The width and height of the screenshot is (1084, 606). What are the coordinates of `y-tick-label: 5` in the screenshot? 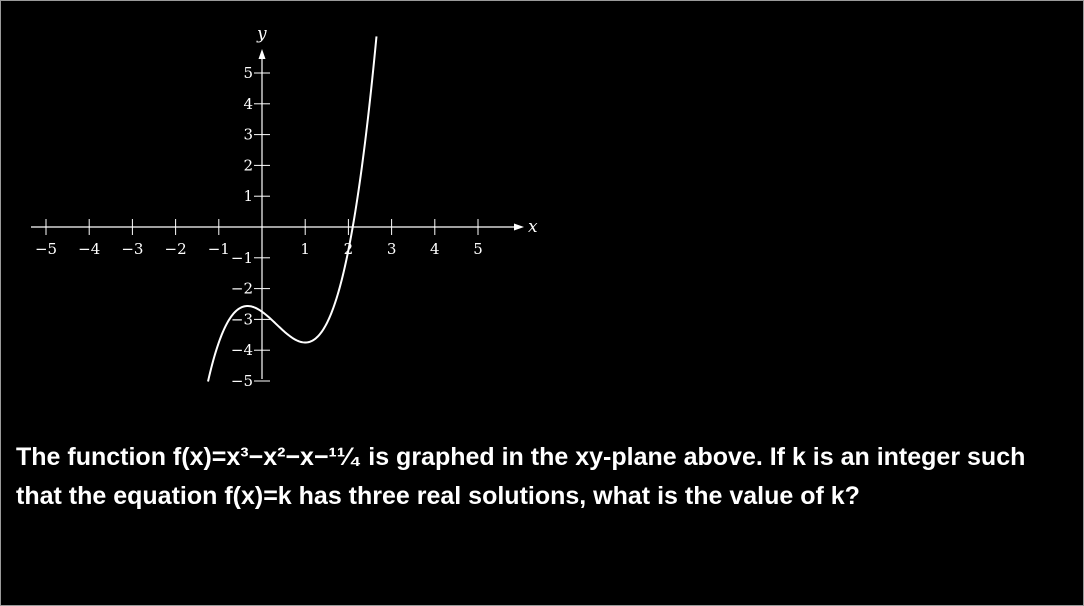 It's located at (248, 73).